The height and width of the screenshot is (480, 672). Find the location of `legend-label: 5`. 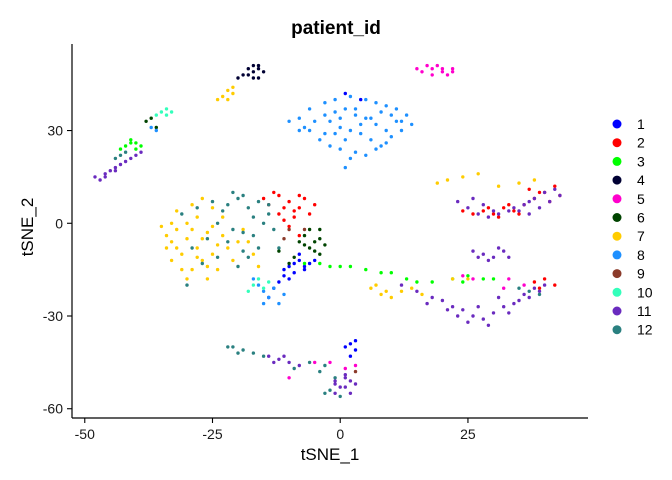

legend-label: 5 is located at coordinates (641, 199).